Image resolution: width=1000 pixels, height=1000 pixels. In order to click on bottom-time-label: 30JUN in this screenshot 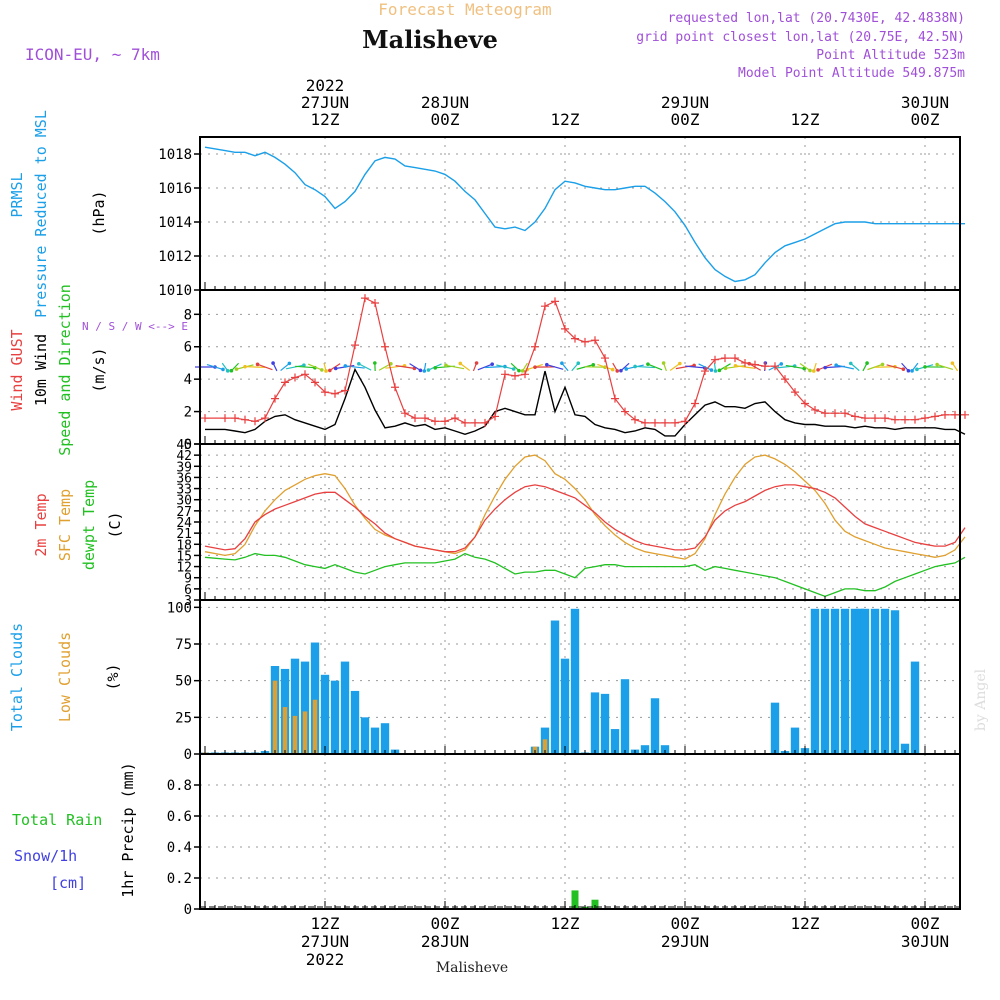, I will do `click(925, 941)`.